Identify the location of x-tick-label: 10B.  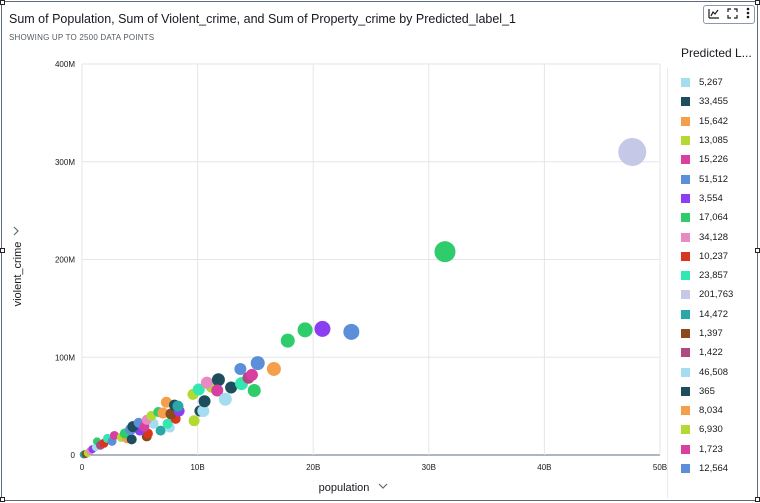
(197, 467).